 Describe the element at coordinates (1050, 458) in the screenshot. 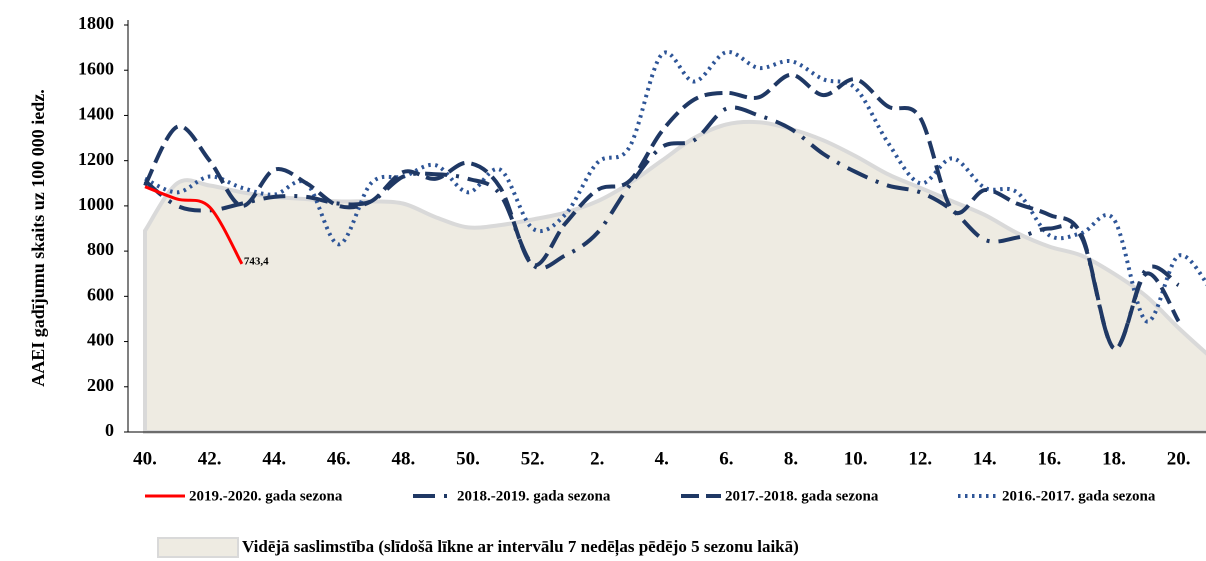

I see `x-tick-label: 16.` at that location.